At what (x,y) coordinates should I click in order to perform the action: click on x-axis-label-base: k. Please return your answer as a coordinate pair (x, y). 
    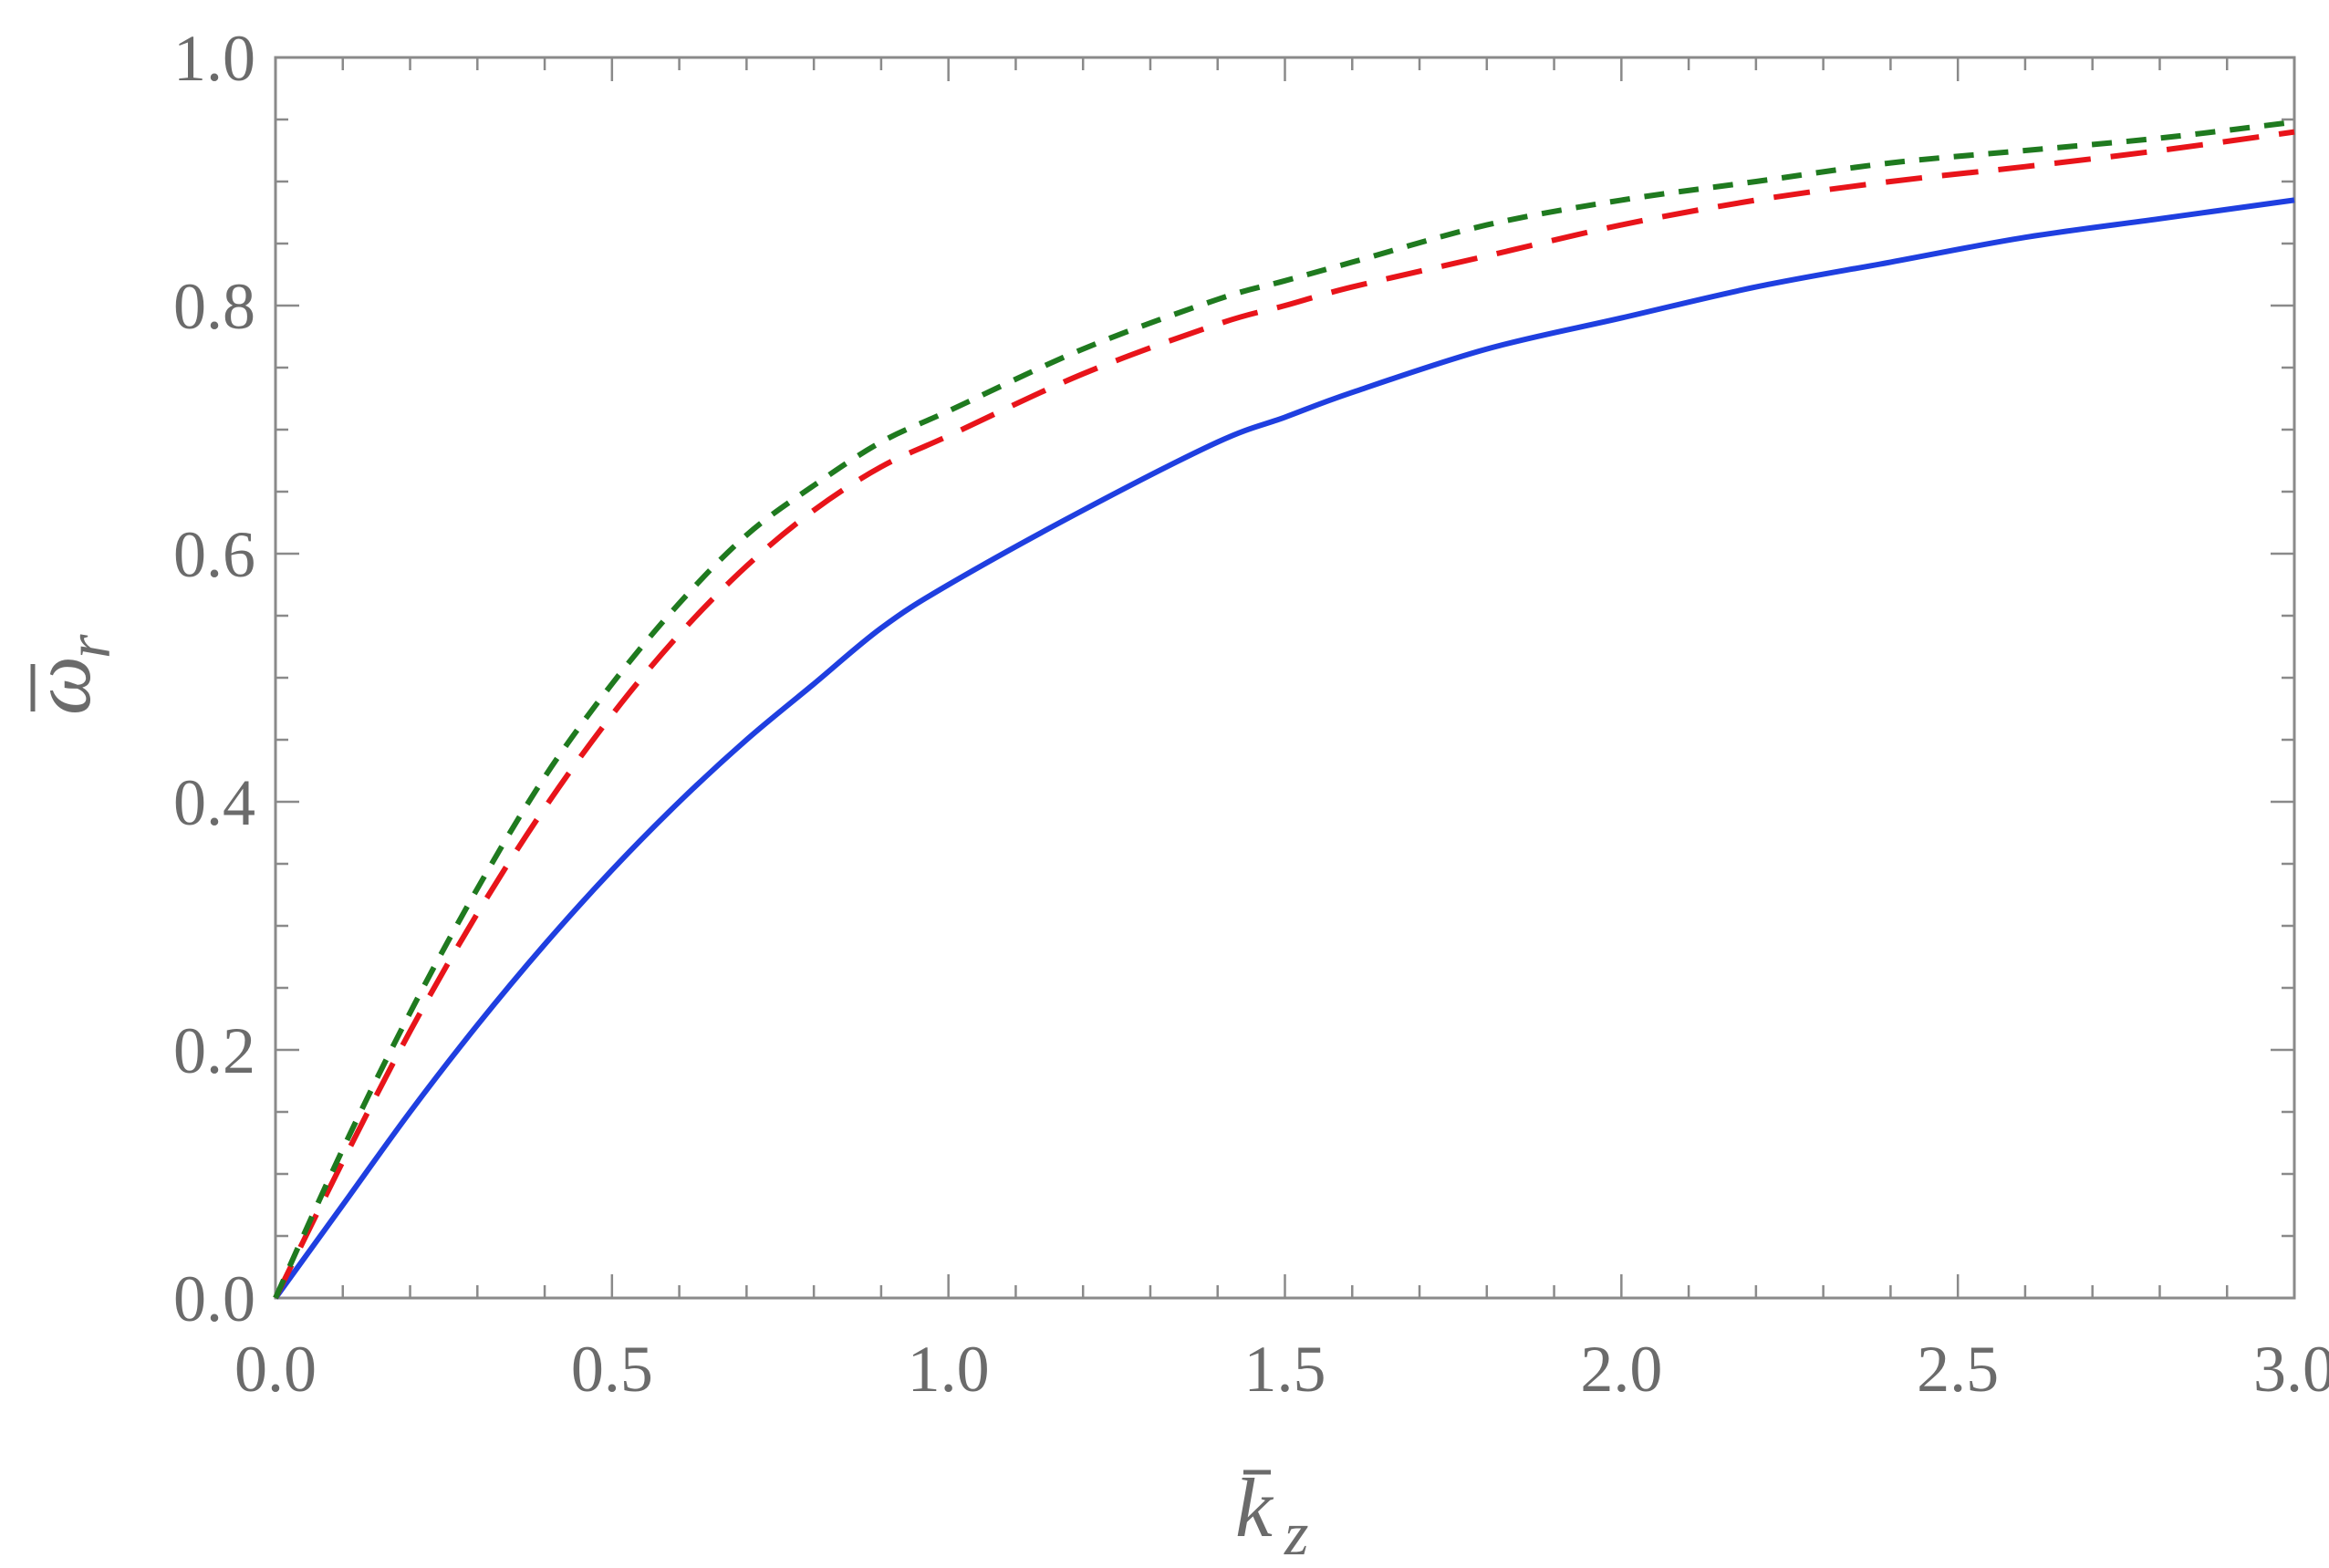
    Looking at the image, I should click on (1255, 1507).